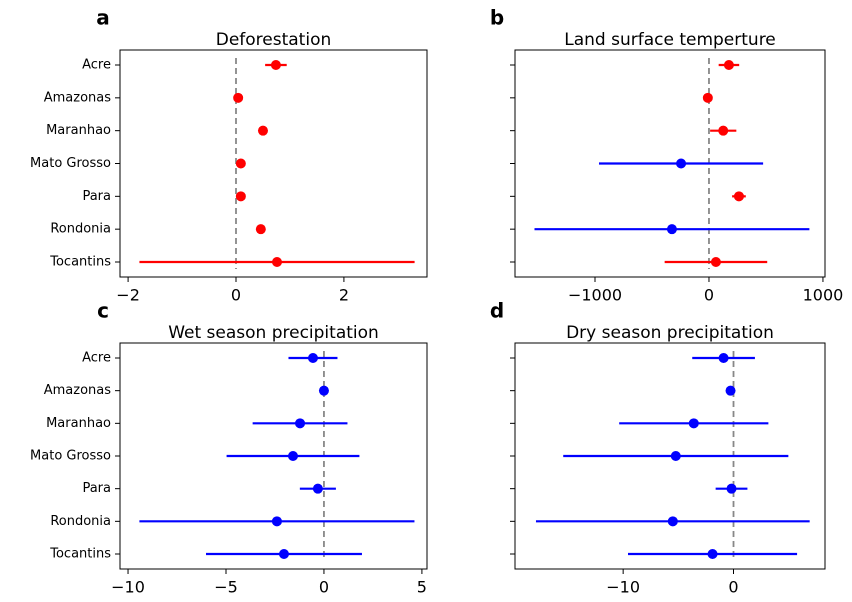  What do you see at coordinates (422, 587) in the screenshot?
I see `x-tick-label: 5` at bounding box center [422, 587].